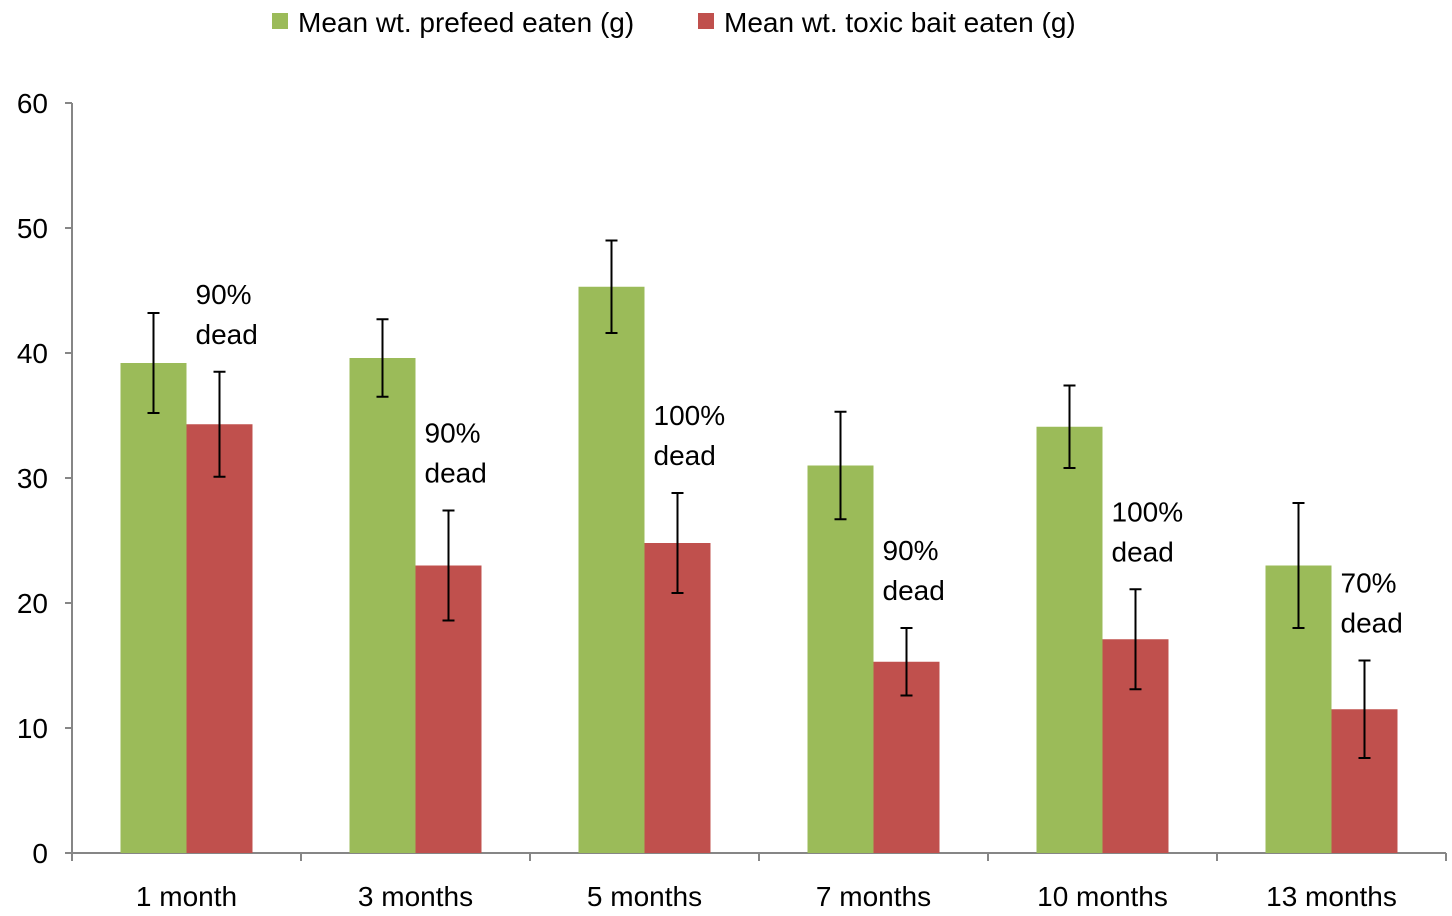  I want to click on mortality-annotation: 70%, so click(1369, 583).